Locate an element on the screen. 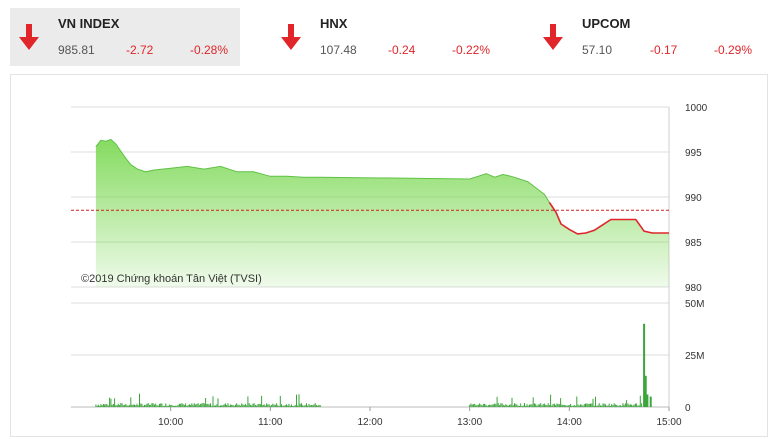 This screenshot has height=439, width=780. time-tick-label: 11:00 is located at coordinates (270, 422).